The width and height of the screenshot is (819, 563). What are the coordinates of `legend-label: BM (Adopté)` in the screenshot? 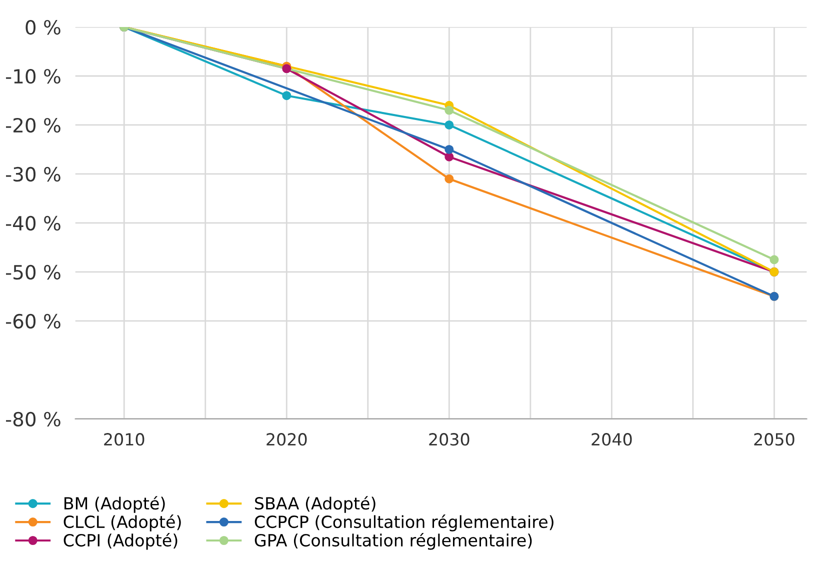 It's located at (114, 504).